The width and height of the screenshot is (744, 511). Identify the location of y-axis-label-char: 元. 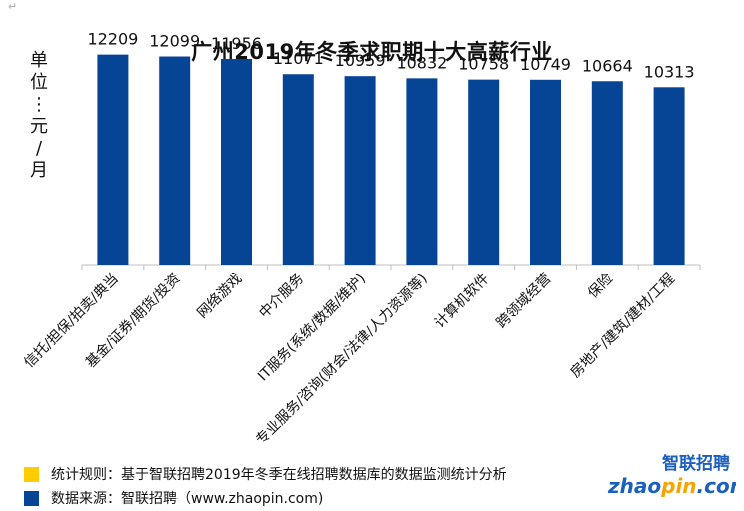
(39, 126).